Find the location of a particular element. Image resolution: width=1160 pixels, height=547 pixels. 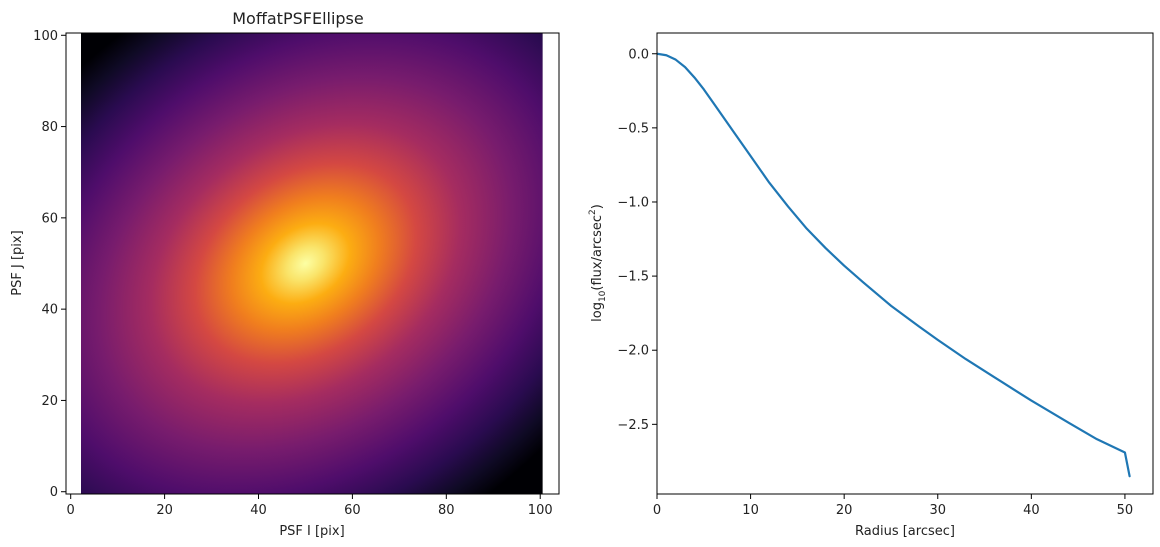

y-tick-label: 80 is located at coordinates (49, 127).